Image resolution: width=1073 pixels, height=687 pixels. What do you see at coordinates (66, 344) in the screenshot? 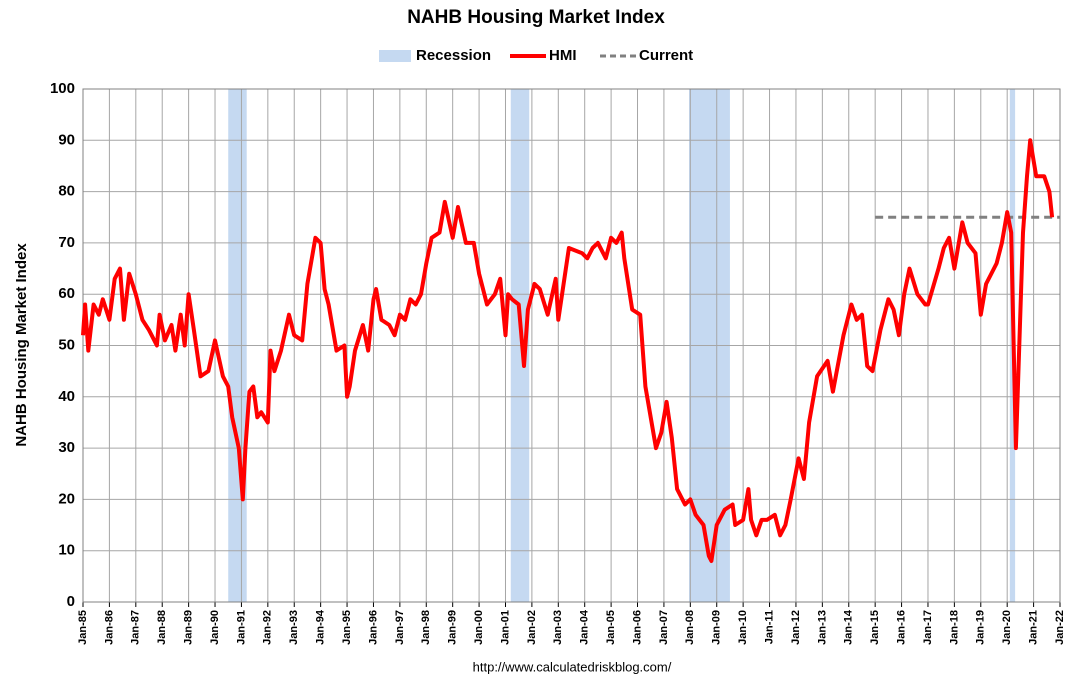
I see `y-tick-label: 50` at bounding box center [66, 344].